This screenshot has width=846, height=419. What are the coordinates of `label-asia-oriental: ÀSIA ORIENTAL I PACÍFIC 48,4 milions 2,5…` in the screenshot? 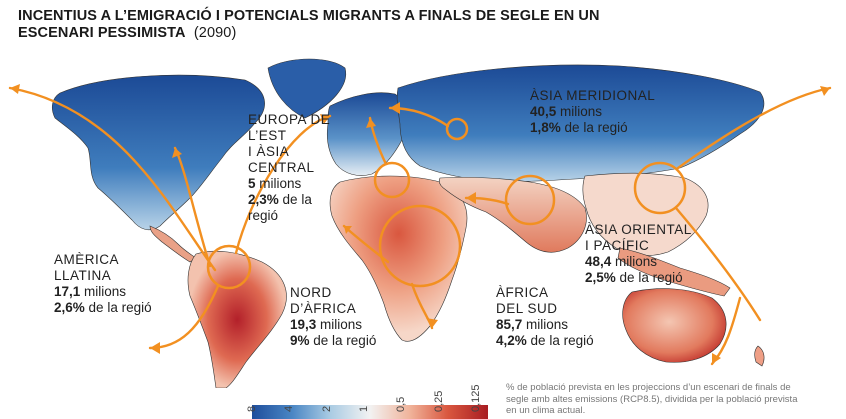 It's located at (638, 254).